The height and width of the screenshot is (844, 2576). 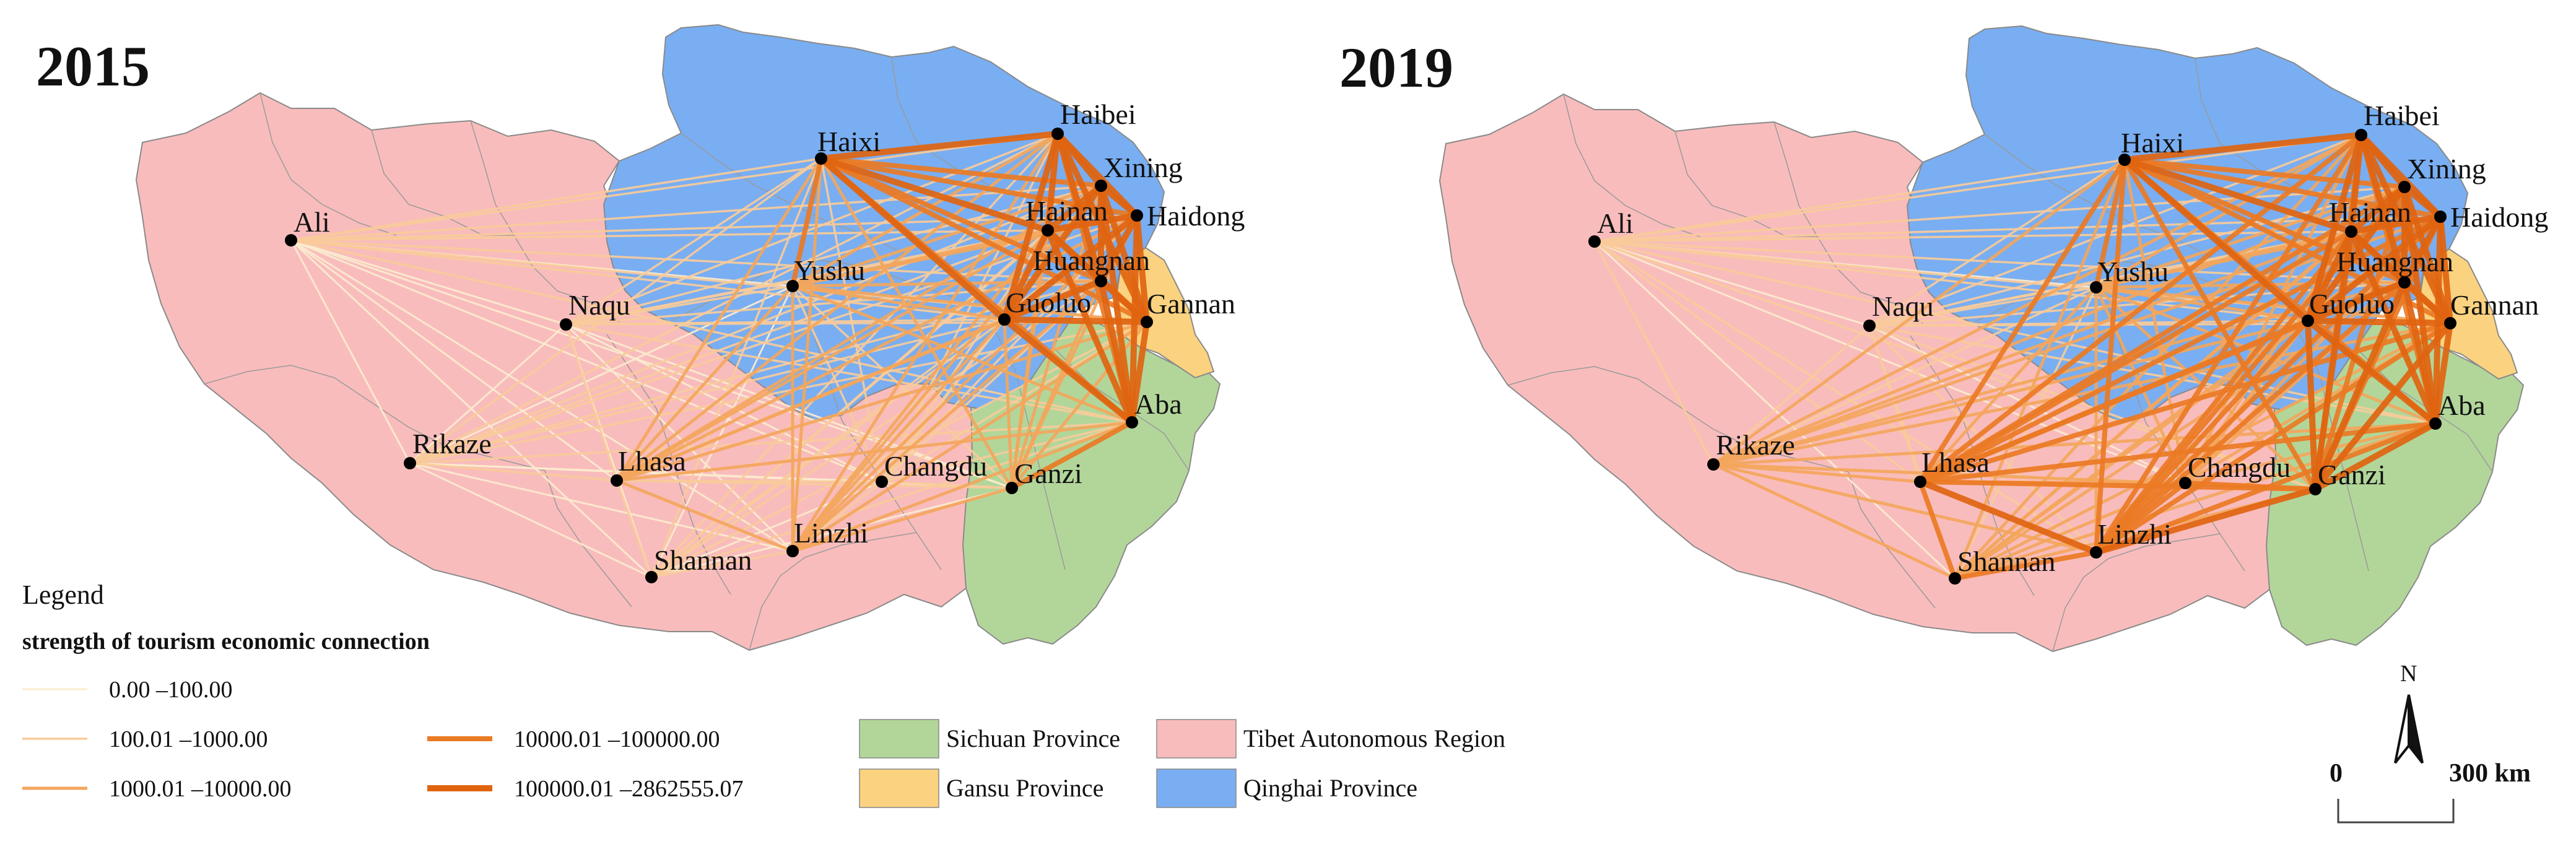 What do you see at coordinates (2133, 271) in the screenshot?
I see `city-label: Yushu` at bounding box center [2133, 271].